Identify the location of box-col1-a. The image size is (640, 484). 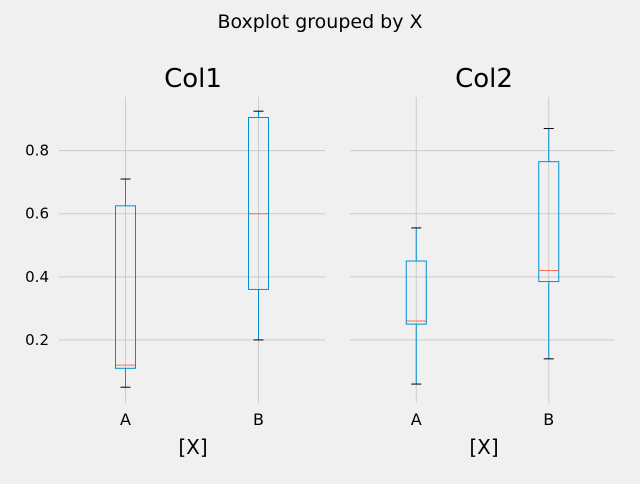
(125, 283).